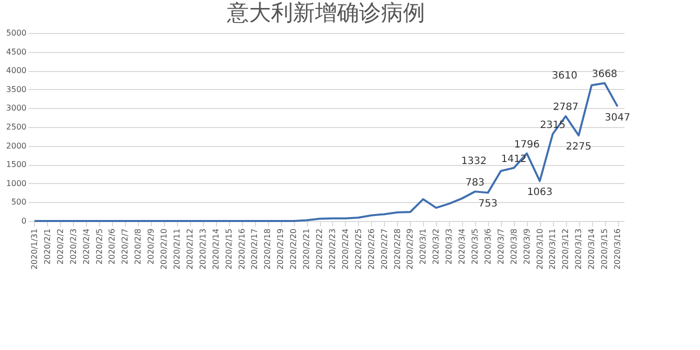 The width and height of the screenshot is (700, 350). Describe the element at coordinates (125, 246) in the screenshot. I see `x-tick-label: 2020/2/7` at that location.